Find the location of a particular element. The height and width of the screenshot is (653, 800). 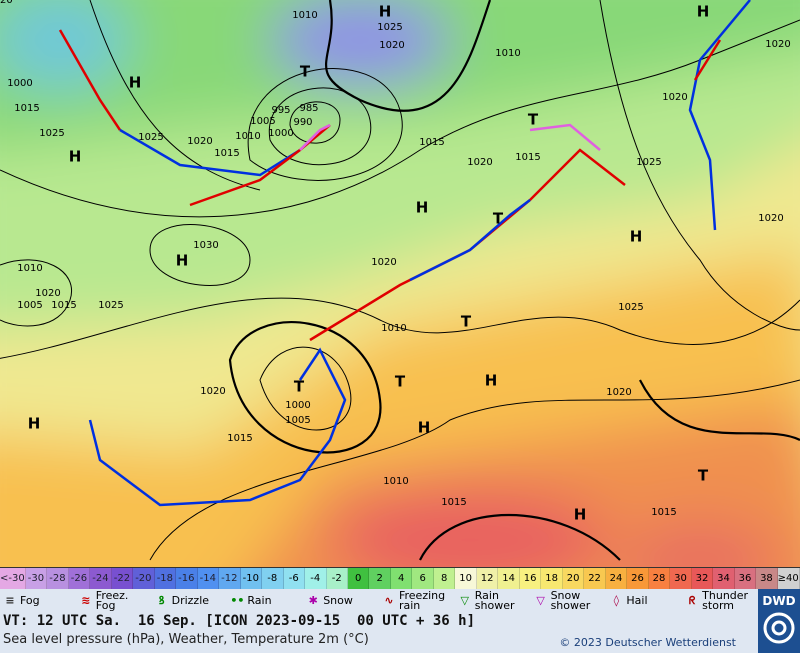

scale-cell: -22 is located at coordinates (122, 578).